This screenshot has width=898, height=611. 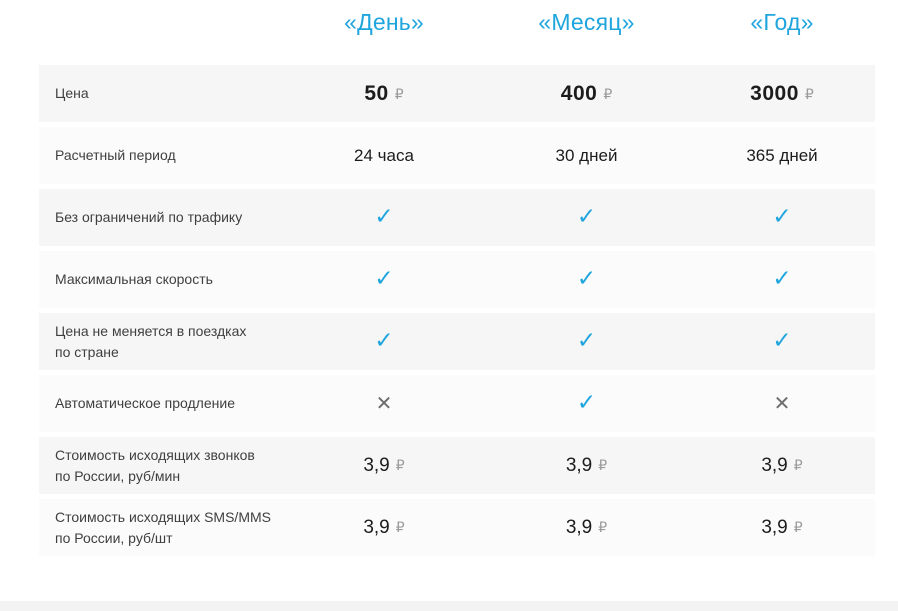 I want to click on row-label: Без ограничений по трафику, so click(x=149, y=217).